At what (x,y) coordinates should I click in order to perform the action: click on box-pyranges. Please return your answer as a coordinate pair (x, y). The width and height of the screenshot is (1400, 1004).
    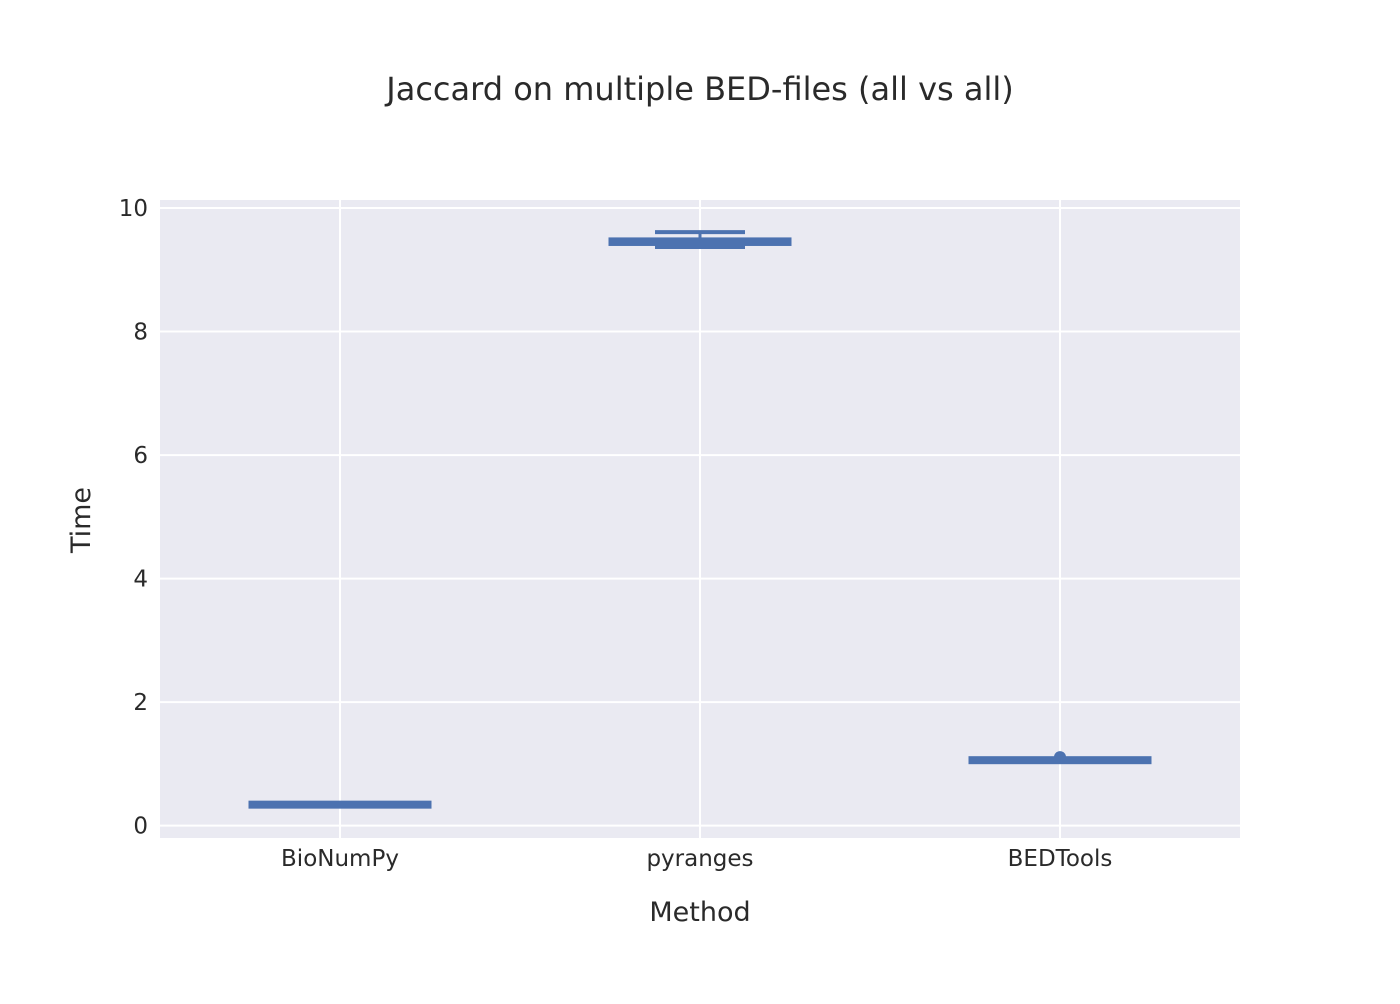
    Looking at the image, I should click on (700, 239).